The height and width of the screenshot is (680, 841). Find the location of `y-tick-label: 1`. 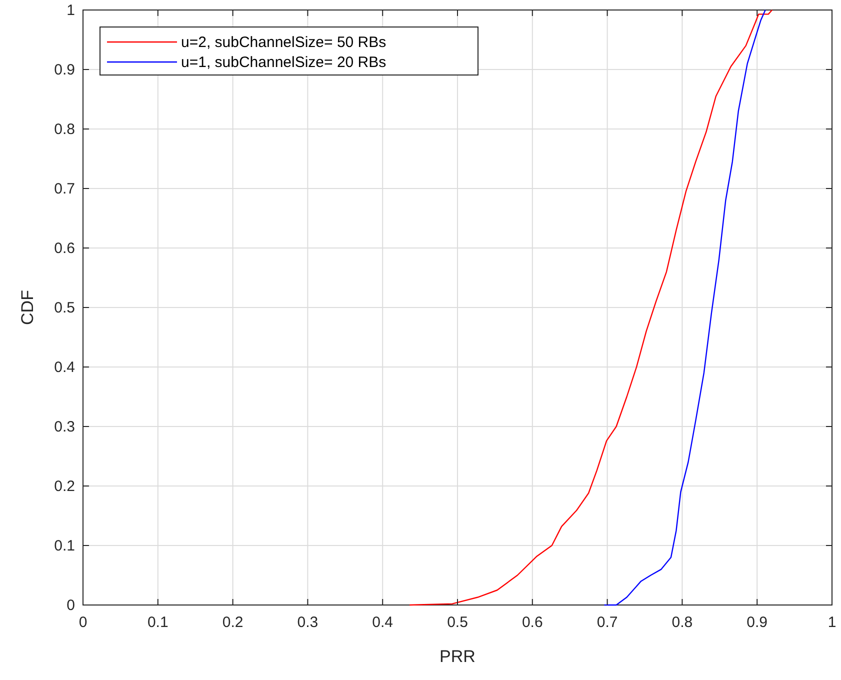

y-tick-label: 1 is located at coordinates (70, 10).